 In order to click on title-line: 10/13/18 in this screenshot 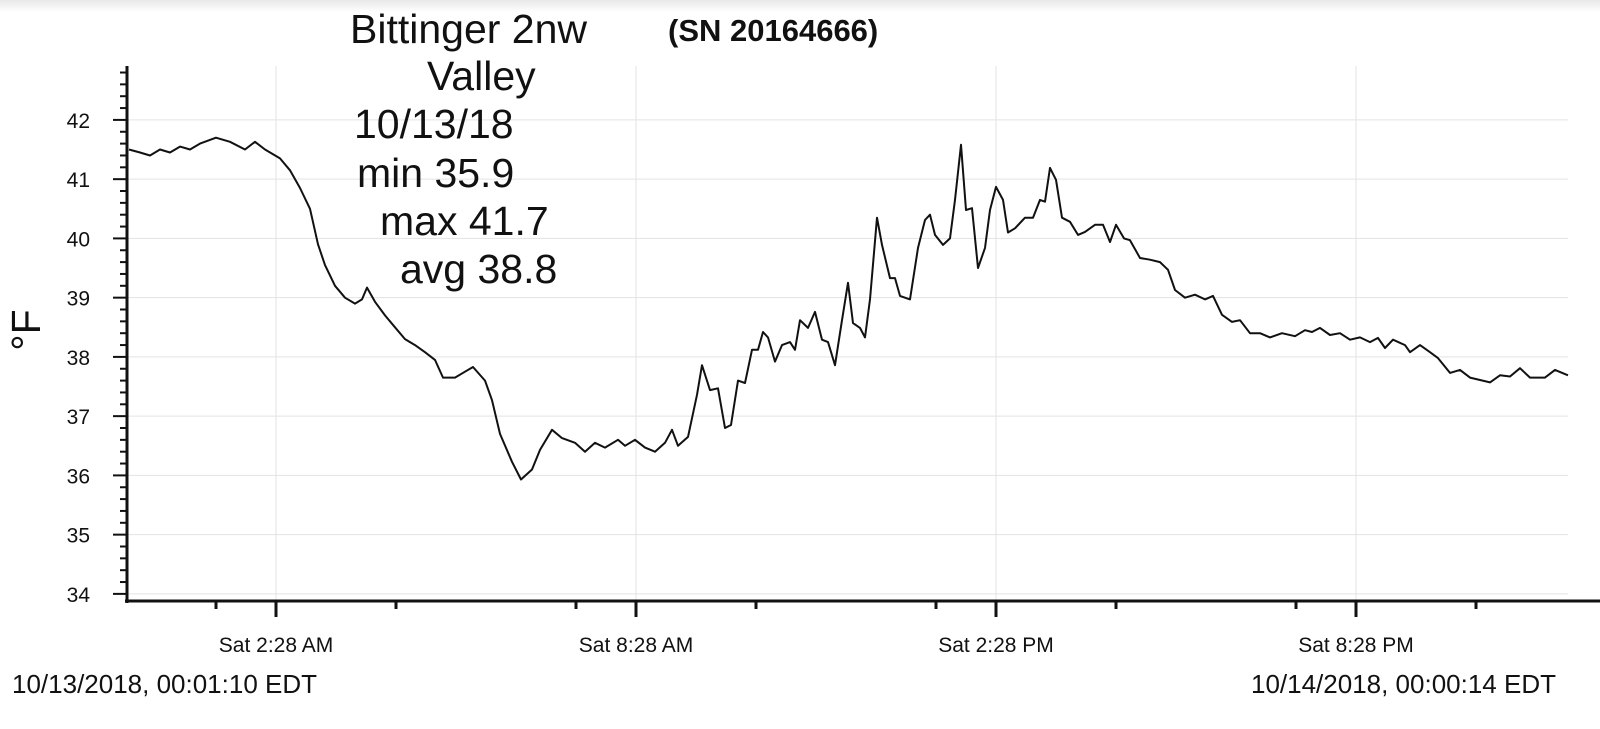, I will do `click(434, 124)`.